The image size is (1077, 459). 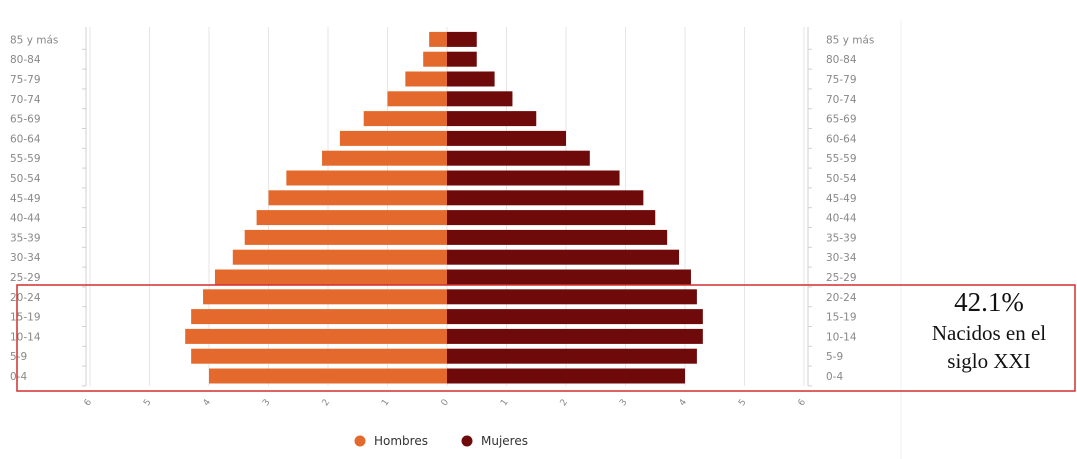 What do you see at coordinates (401, 441) in the screenshot?
I see `legend-label-hombres: Hombres` at bounding box center [401, 441].